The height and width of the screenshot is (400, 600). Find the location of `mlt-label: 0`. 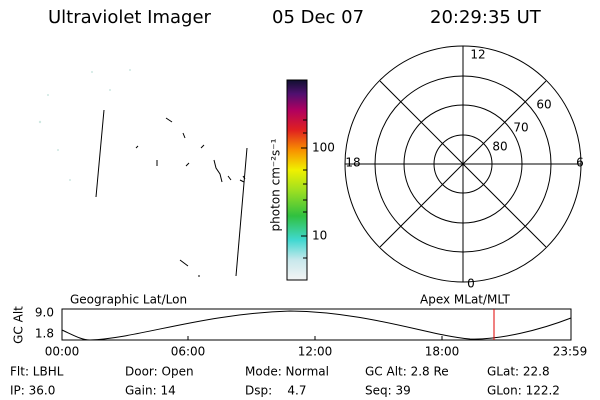

mlt-label: 0 is located at coordinates (471, 284).